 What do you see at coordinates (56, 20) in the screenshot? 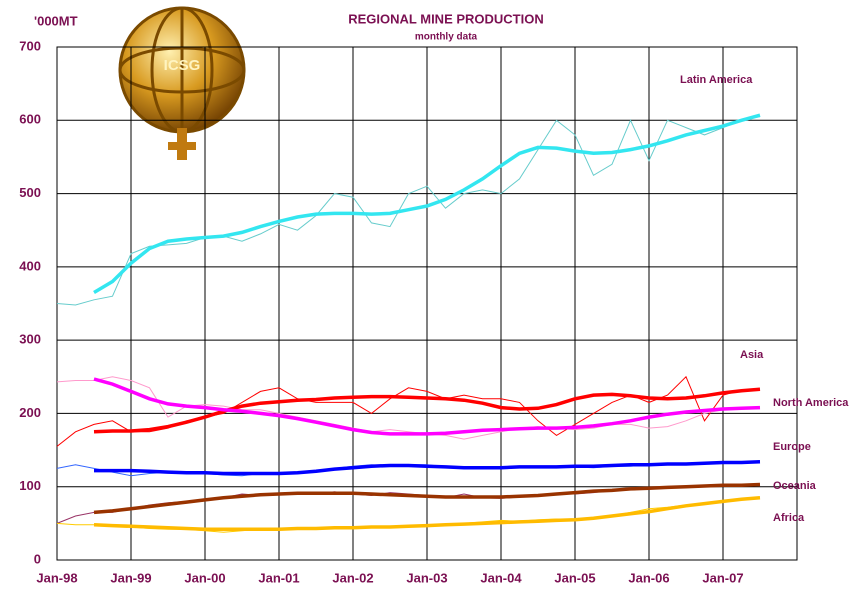
I see `y-axis-label: '000MT` at bounding box center [56, 20].